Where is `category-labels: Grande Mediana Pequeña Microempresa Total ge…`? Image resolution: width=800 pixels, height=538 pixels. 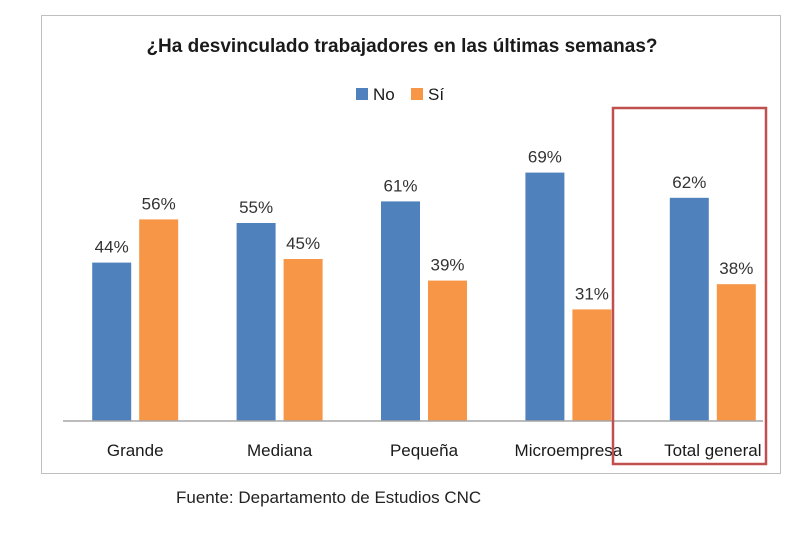 category-labels: Grande Mediana Pequeña Microempresa Total ge… is located at coordinates (434, 450).